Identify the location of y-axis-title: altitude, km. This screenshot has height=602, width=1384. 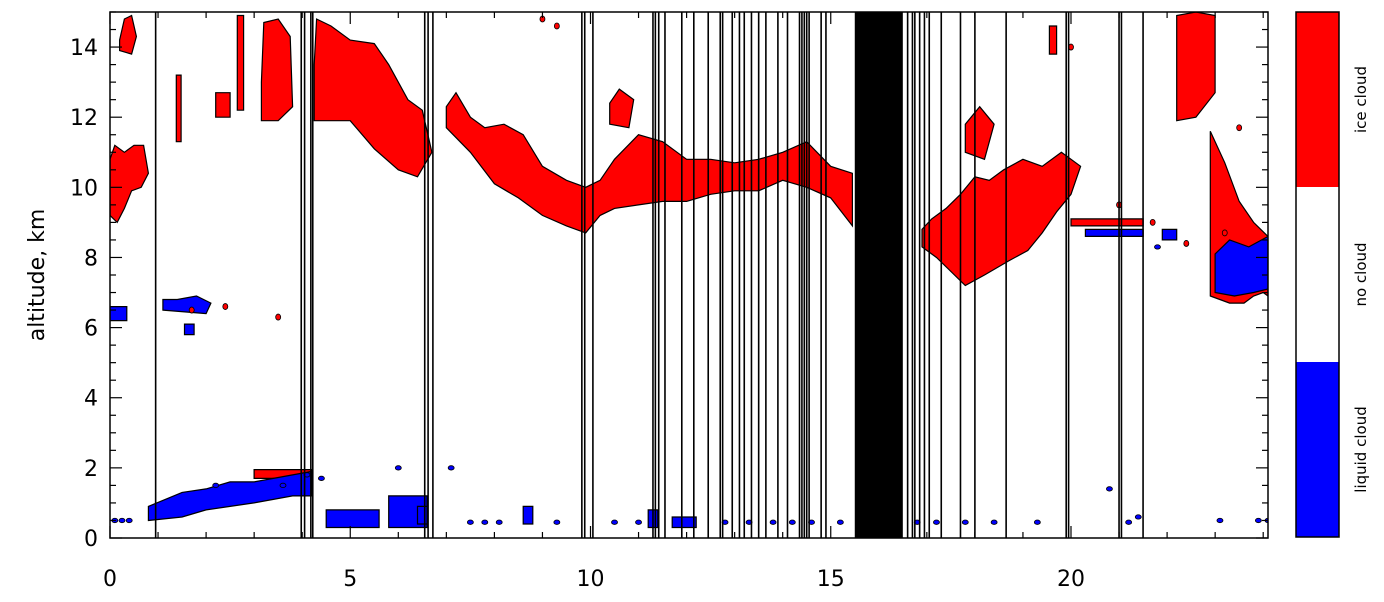
(37, 275).